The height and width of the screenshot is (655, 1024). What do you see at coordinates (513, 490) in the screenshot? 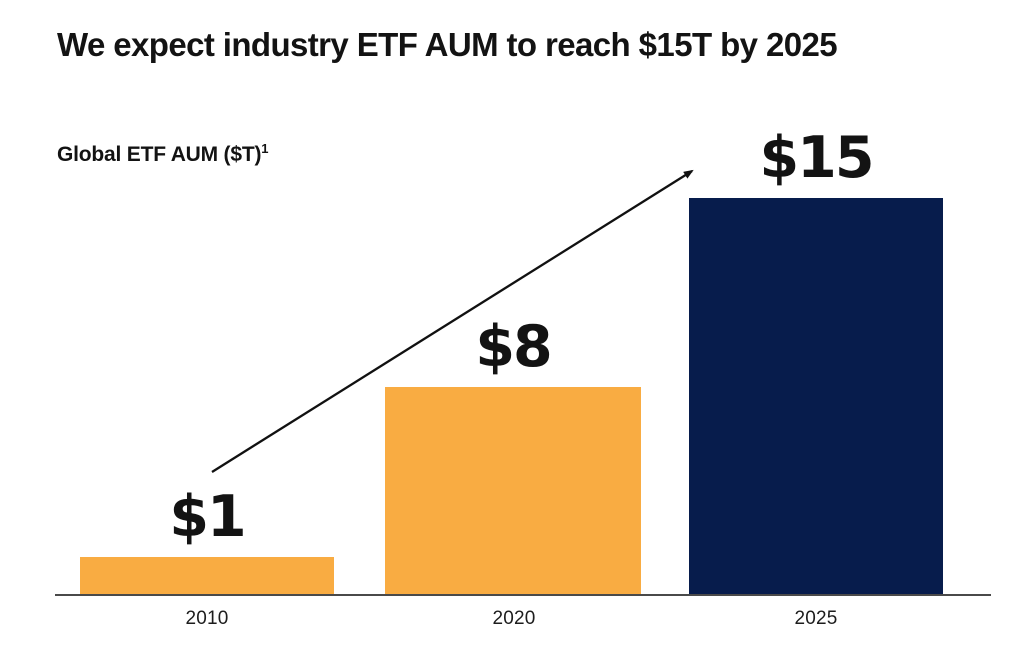
I see `bar-2020` at bounding box center [513, 490].